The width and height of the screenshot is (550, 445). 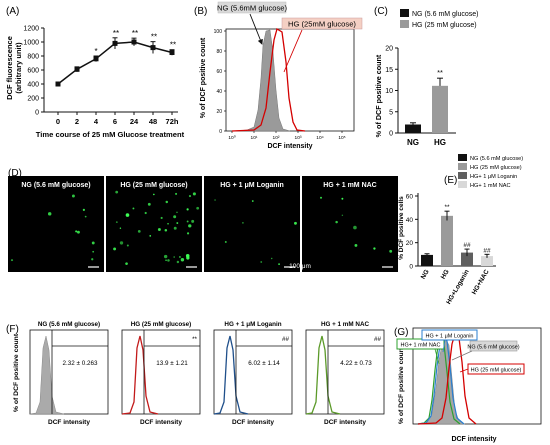 I want to click on panel-e-ytick-label: 60, so click(x=410, y=197).